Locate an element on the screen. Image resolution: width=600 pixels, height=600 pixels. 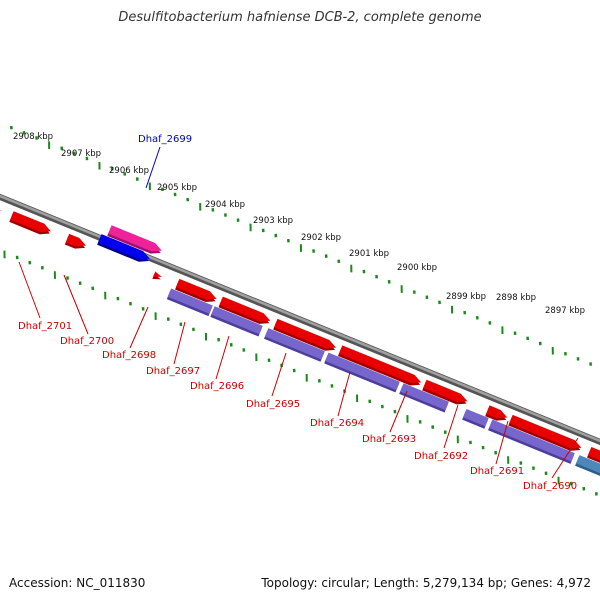
kbp-label: 2902 kbp is located at coordinates (321, 238).